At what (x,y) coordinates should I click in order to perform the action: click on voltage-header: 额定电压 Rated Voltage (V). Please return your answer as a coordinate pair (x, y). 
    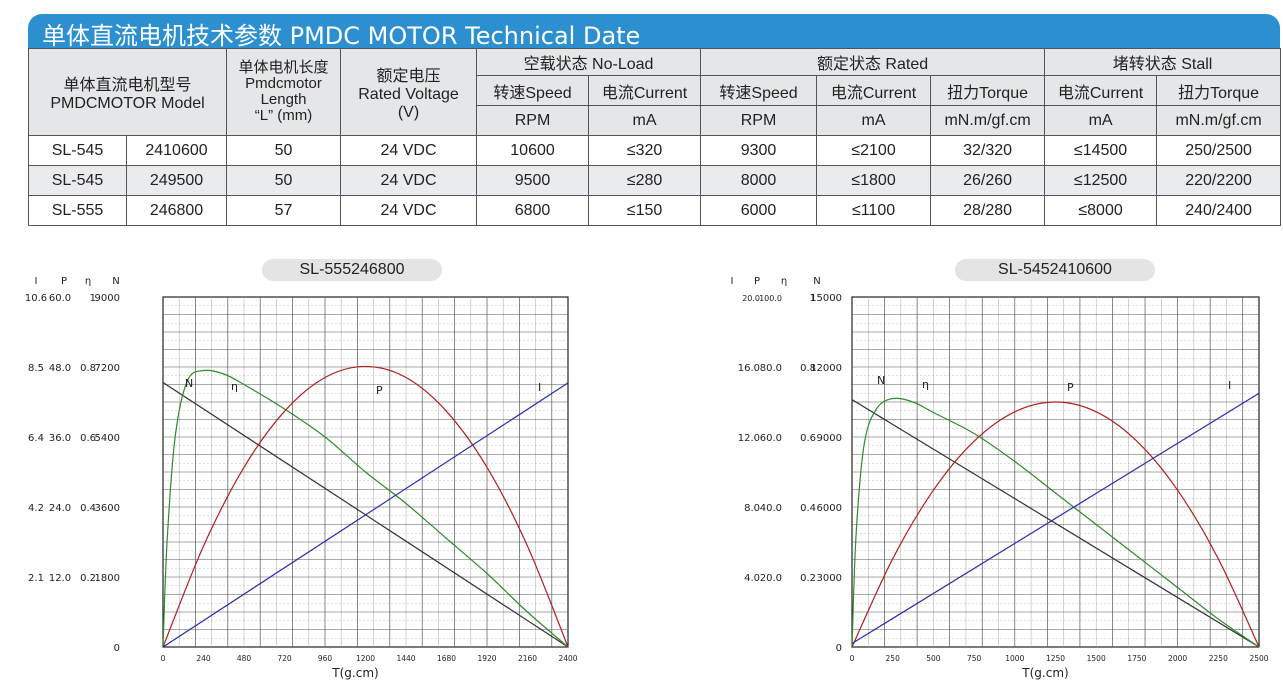
    Looking at the image, I should click on (409, 92).